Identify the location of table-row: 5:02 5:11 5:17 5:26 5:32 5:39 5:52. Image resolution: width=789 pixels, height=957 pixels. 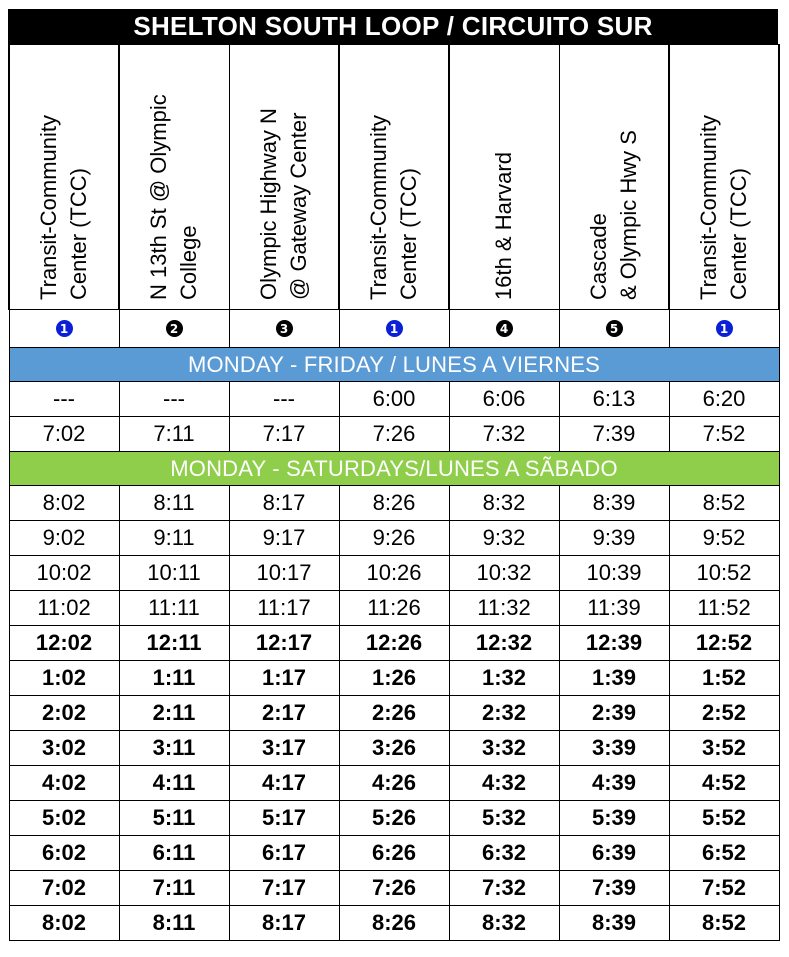
(394, 818).